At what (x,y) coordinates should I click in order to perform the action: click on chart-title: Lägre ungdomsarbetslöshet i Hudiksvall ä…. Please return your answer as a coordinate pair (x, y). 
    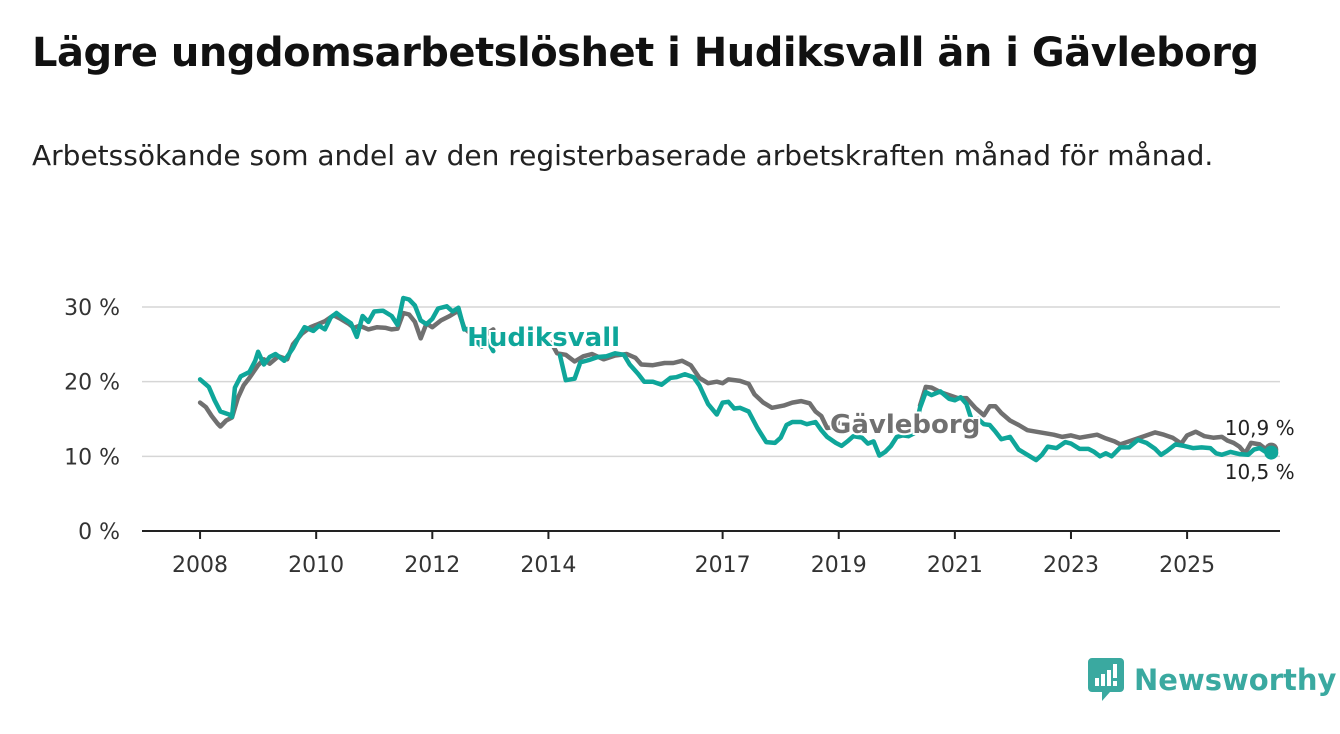
    Looking at the image, I should click on (645, 53).